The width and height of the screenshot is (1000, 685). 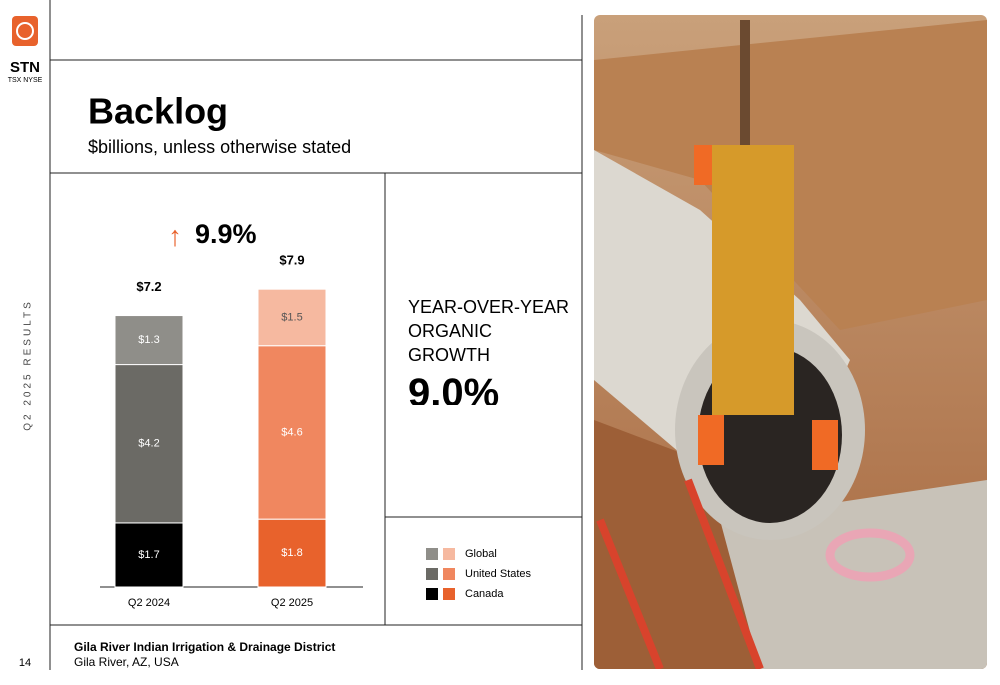 What do you see at coordinates (291, 260) in the screenshot?
I see `total-label: $7.9` at bounding box center [291, 260].